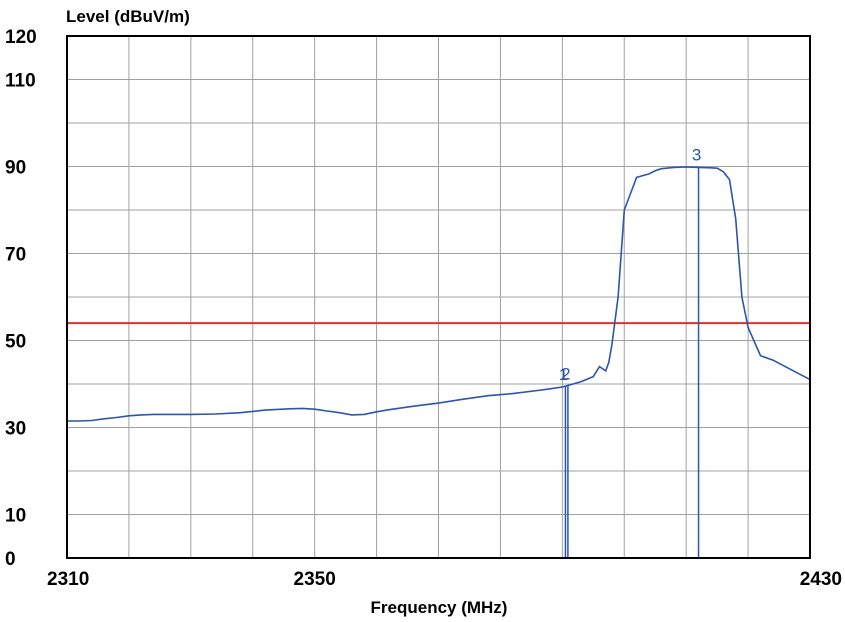 The height and width of the screenshot is (622, 845). What do you see at coordinates (630, 352) in the screenshot?
I see `markers: 12 3` at bounding box center [630, 352].